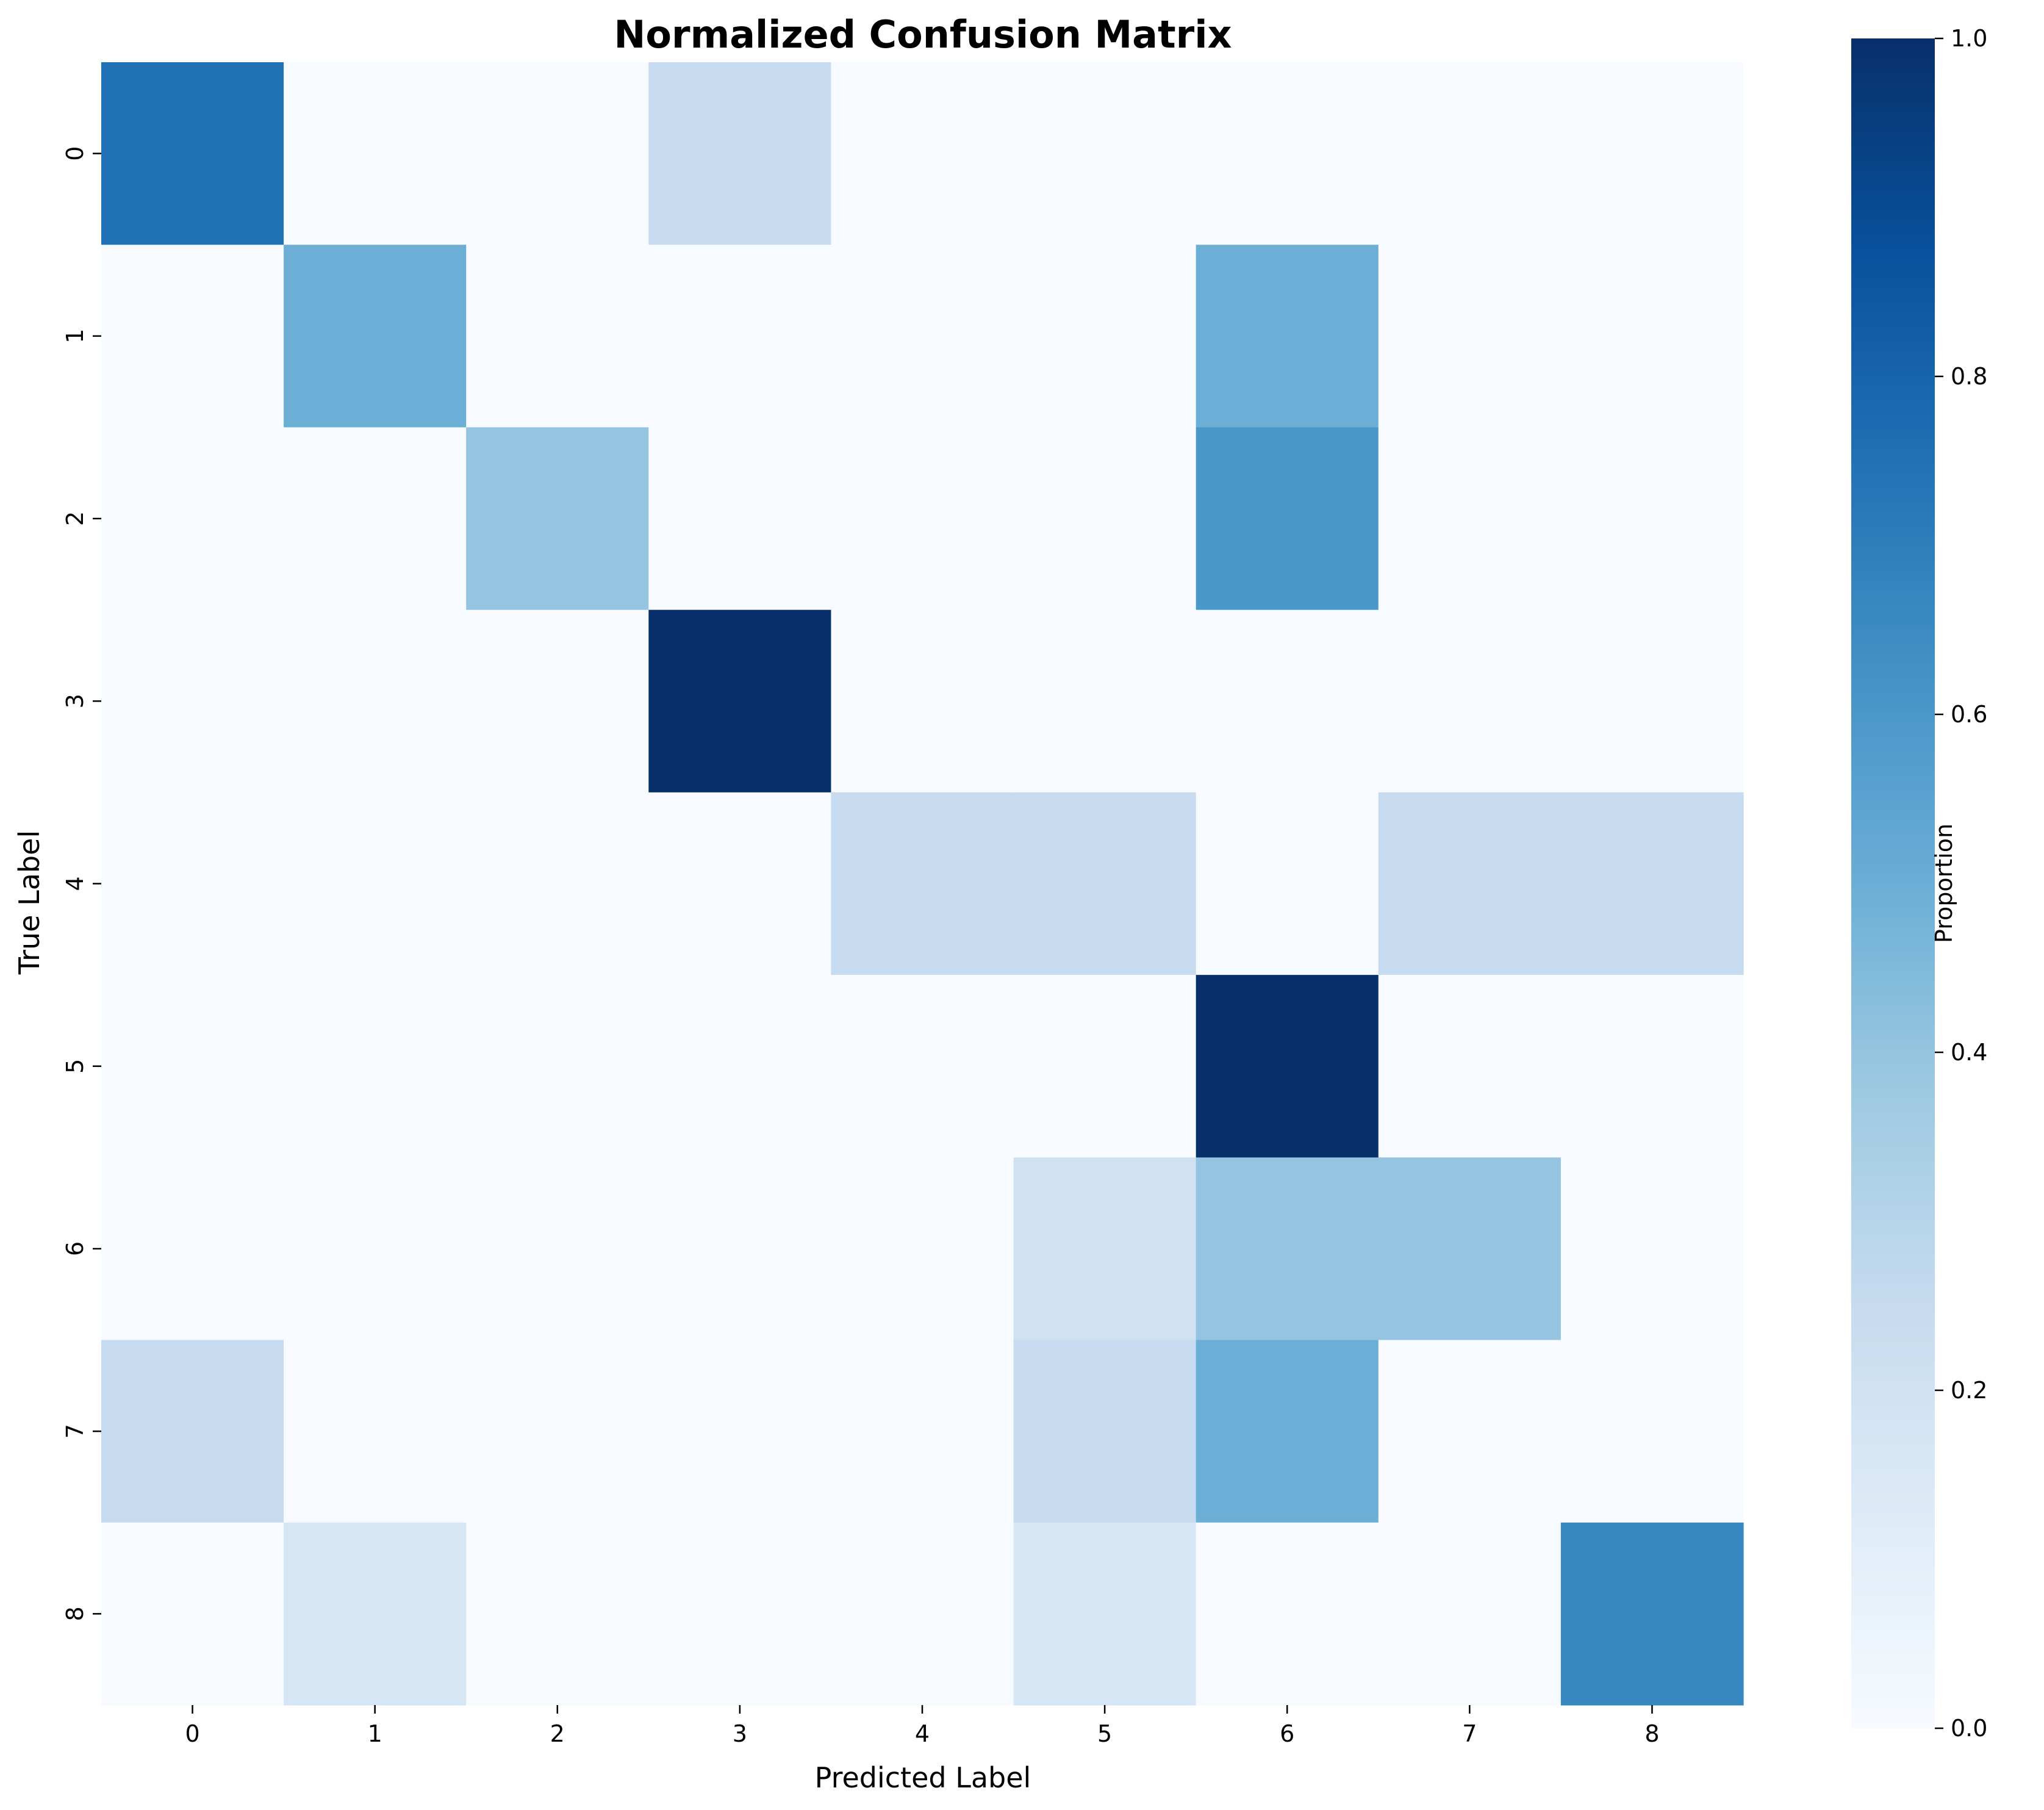  Describe the element at coordinates (75, 701) in the screenshot. I see `y-tick-label: 3` at that location.